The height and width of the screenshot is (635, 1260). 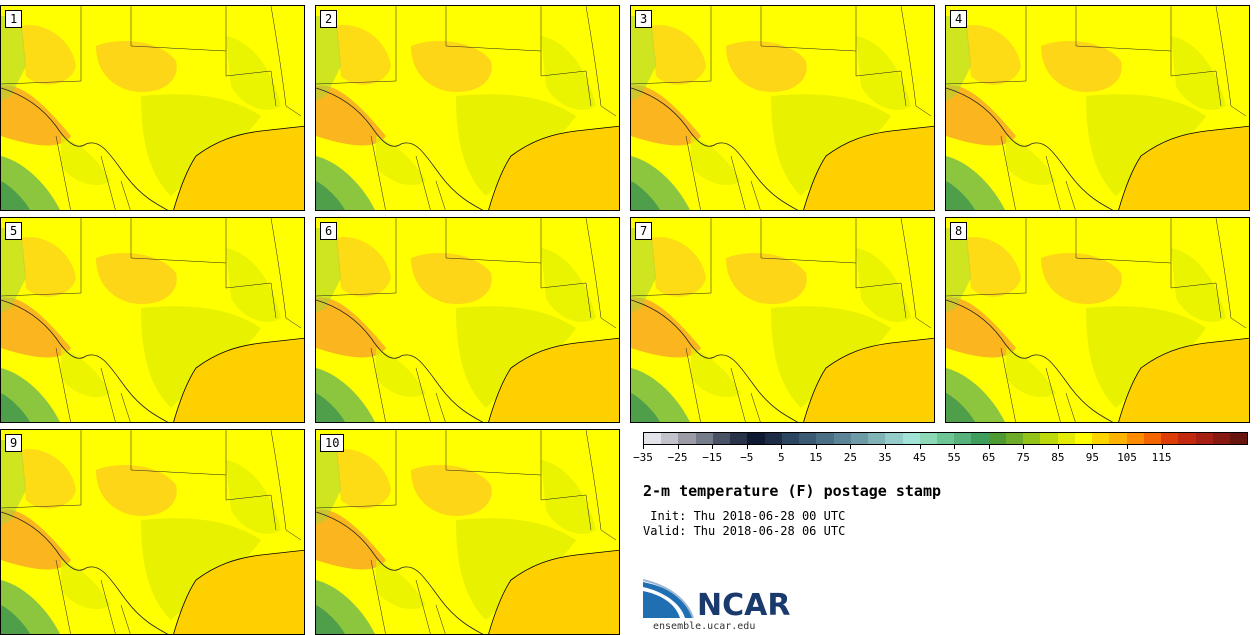 I want to click on colorbar-tick-label: 85, so click(x=1058, y=457).